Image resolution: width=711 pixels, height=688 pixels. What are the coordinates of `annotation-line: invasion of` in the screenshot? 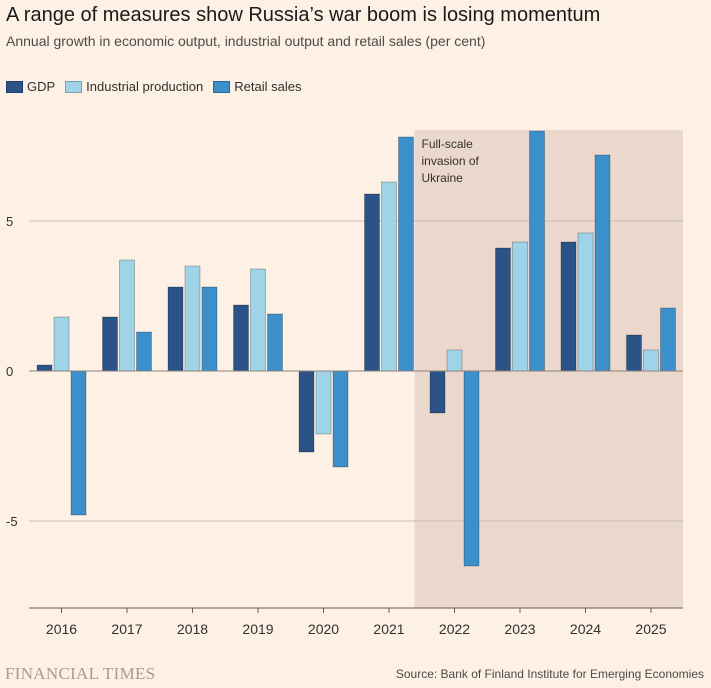 It's located at (451, 161).